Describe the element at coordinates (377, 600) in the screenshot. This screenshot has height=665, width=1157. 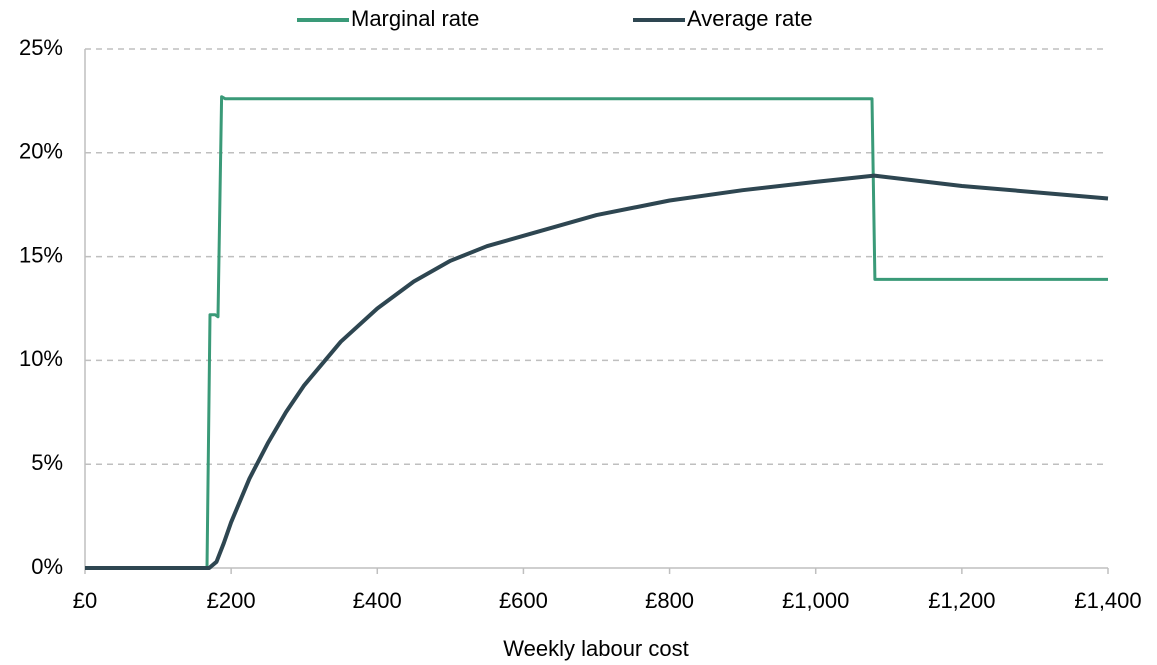
I see `x-tick-label: £400` at that location.